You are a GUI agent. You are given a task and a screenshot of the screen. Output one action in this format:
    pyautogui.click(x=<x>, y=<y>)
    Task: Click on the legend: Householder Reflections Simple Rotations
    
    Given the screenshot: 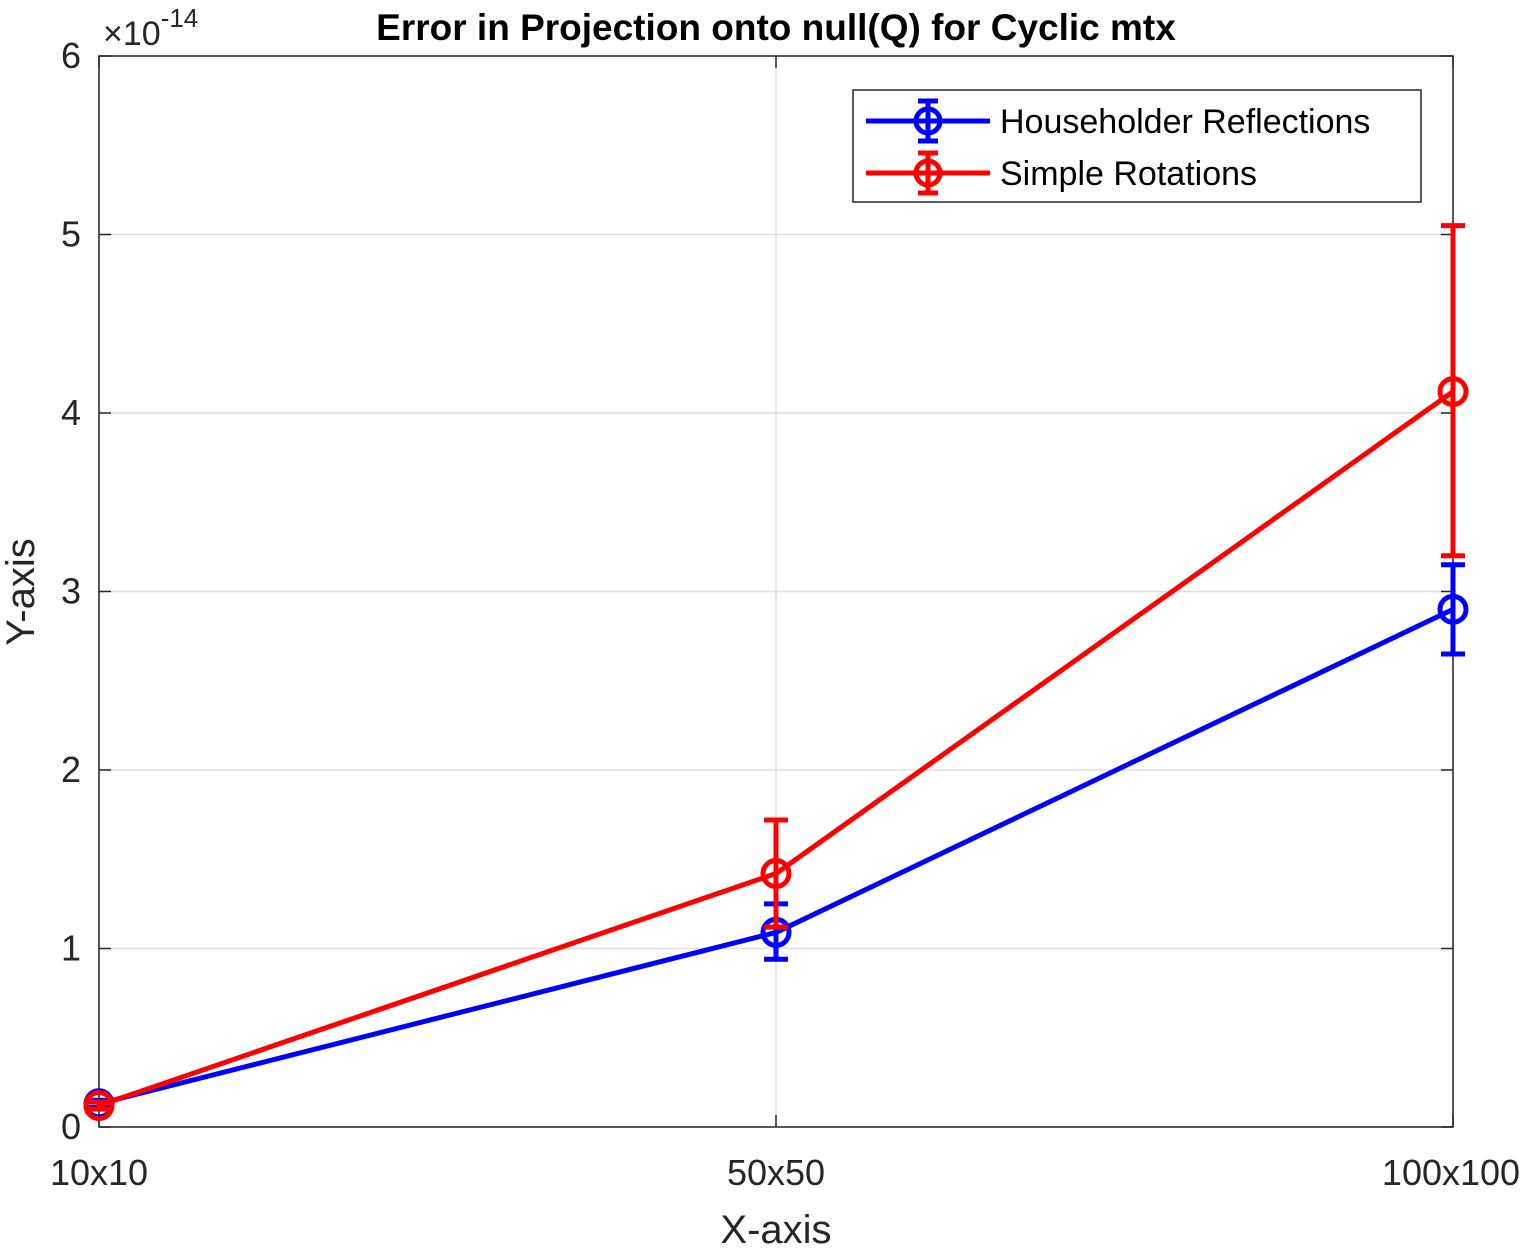 What is the action you would take?
    pyautogui.click(x=1137, y=146)
    